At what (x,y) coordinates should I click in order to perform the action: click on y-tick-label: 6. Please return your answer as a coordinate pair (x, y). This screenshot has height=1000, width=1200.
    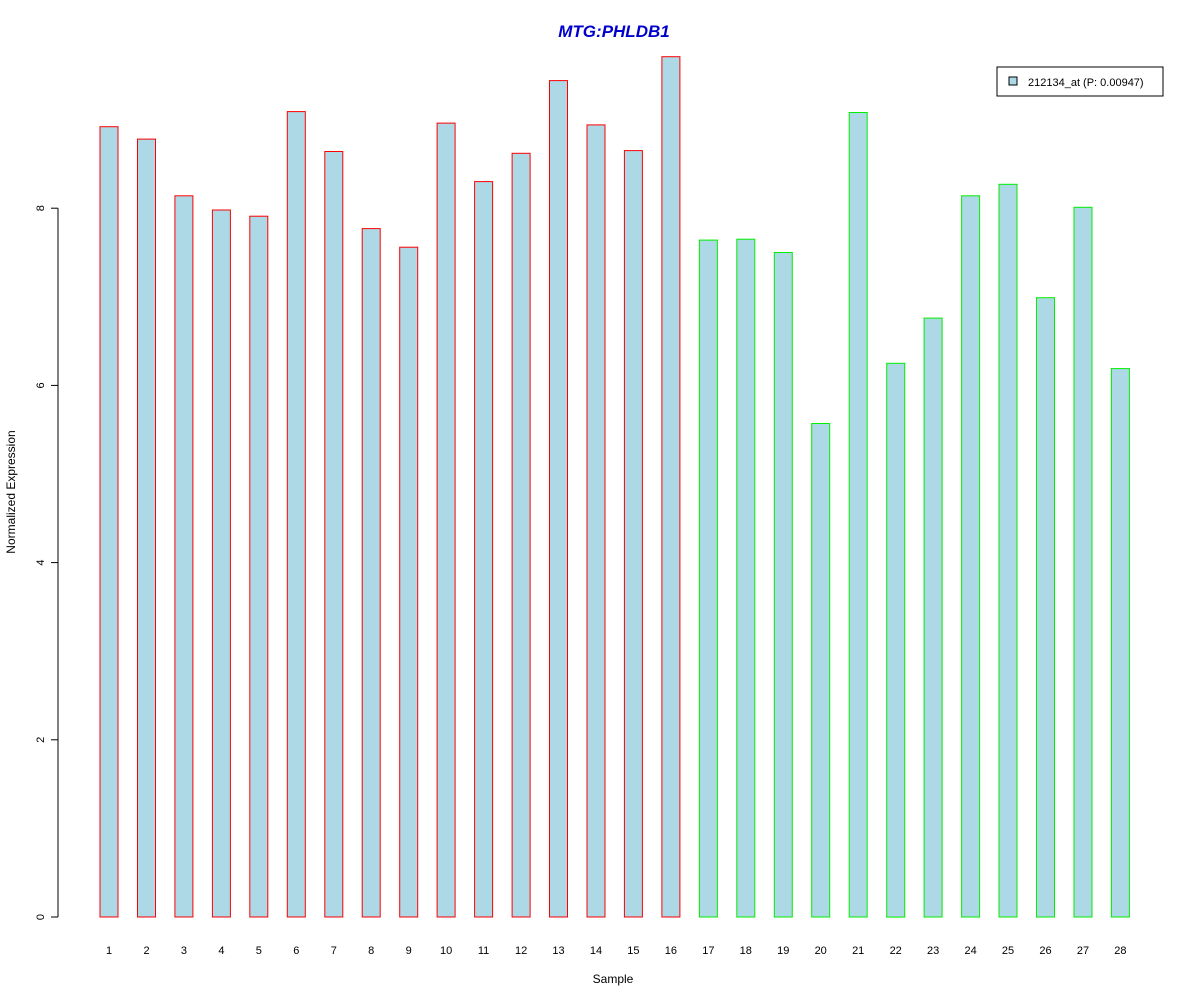
    Looking at the image, I should click on (41, 385).